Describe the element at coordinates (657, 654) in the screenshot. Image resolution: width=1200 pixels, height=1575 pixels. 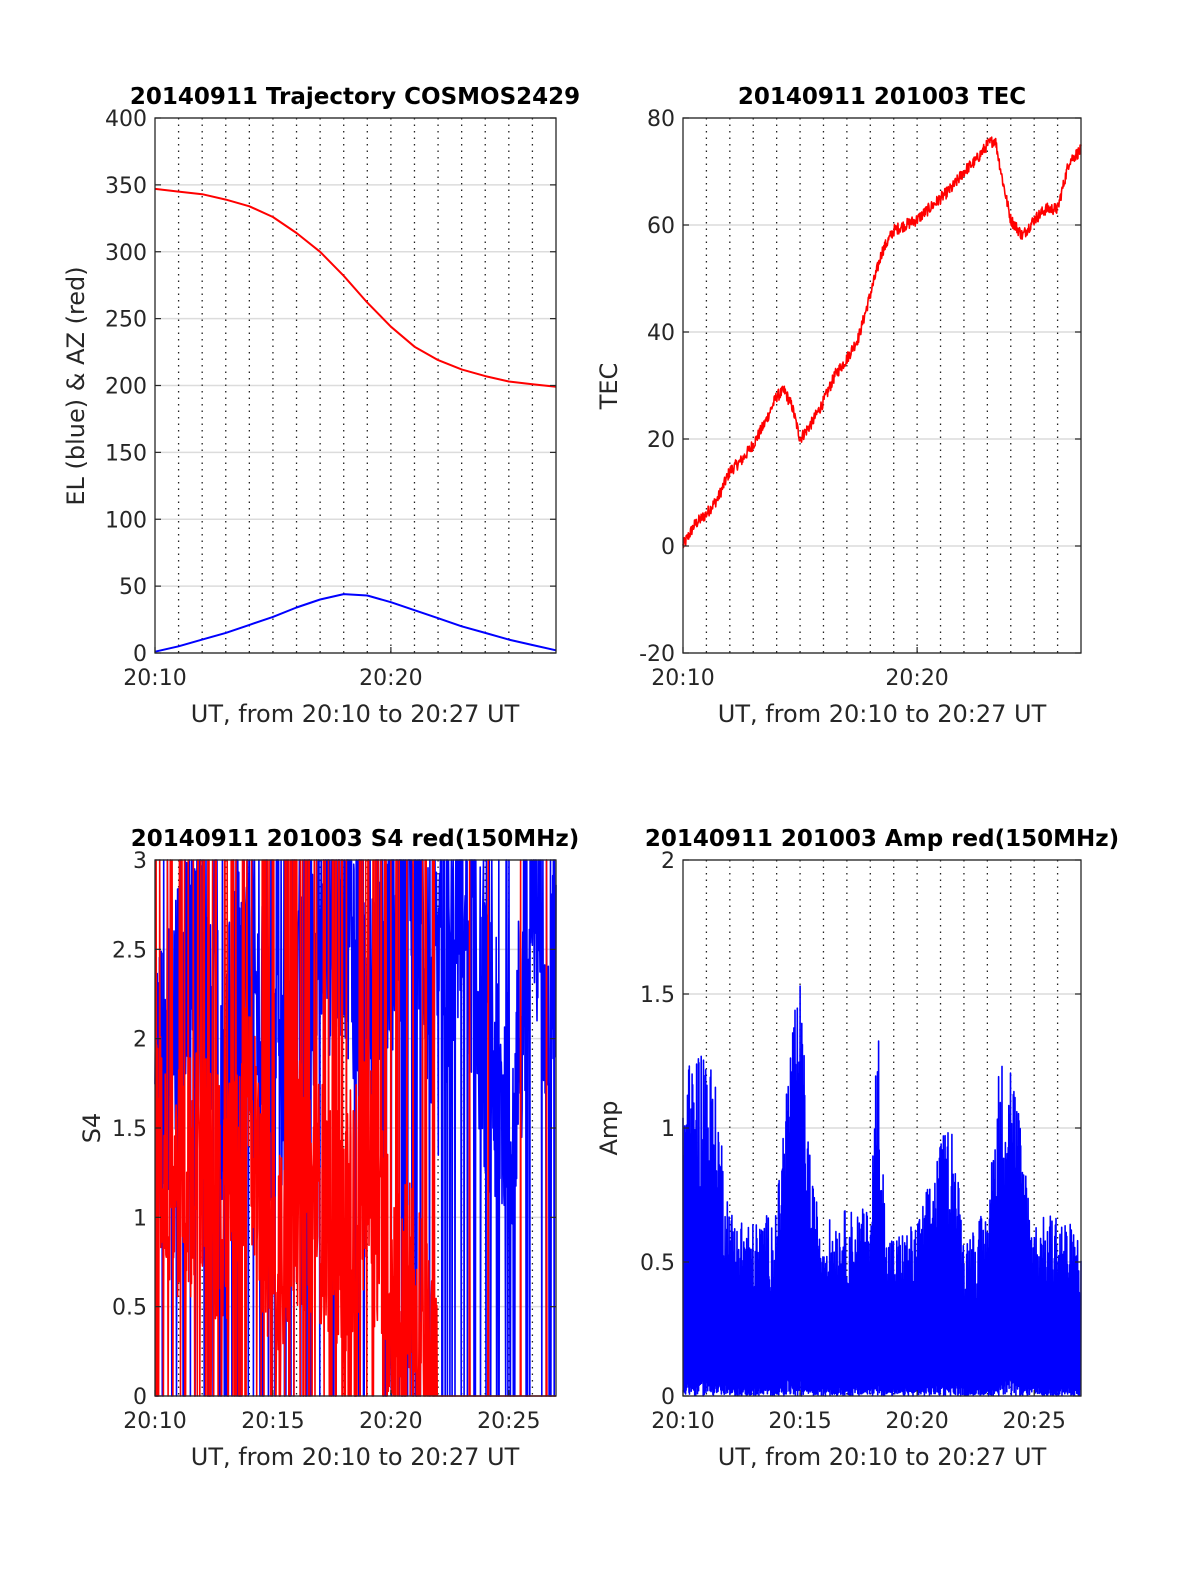
I see `tec-ytick-label-0: -20` at that location.